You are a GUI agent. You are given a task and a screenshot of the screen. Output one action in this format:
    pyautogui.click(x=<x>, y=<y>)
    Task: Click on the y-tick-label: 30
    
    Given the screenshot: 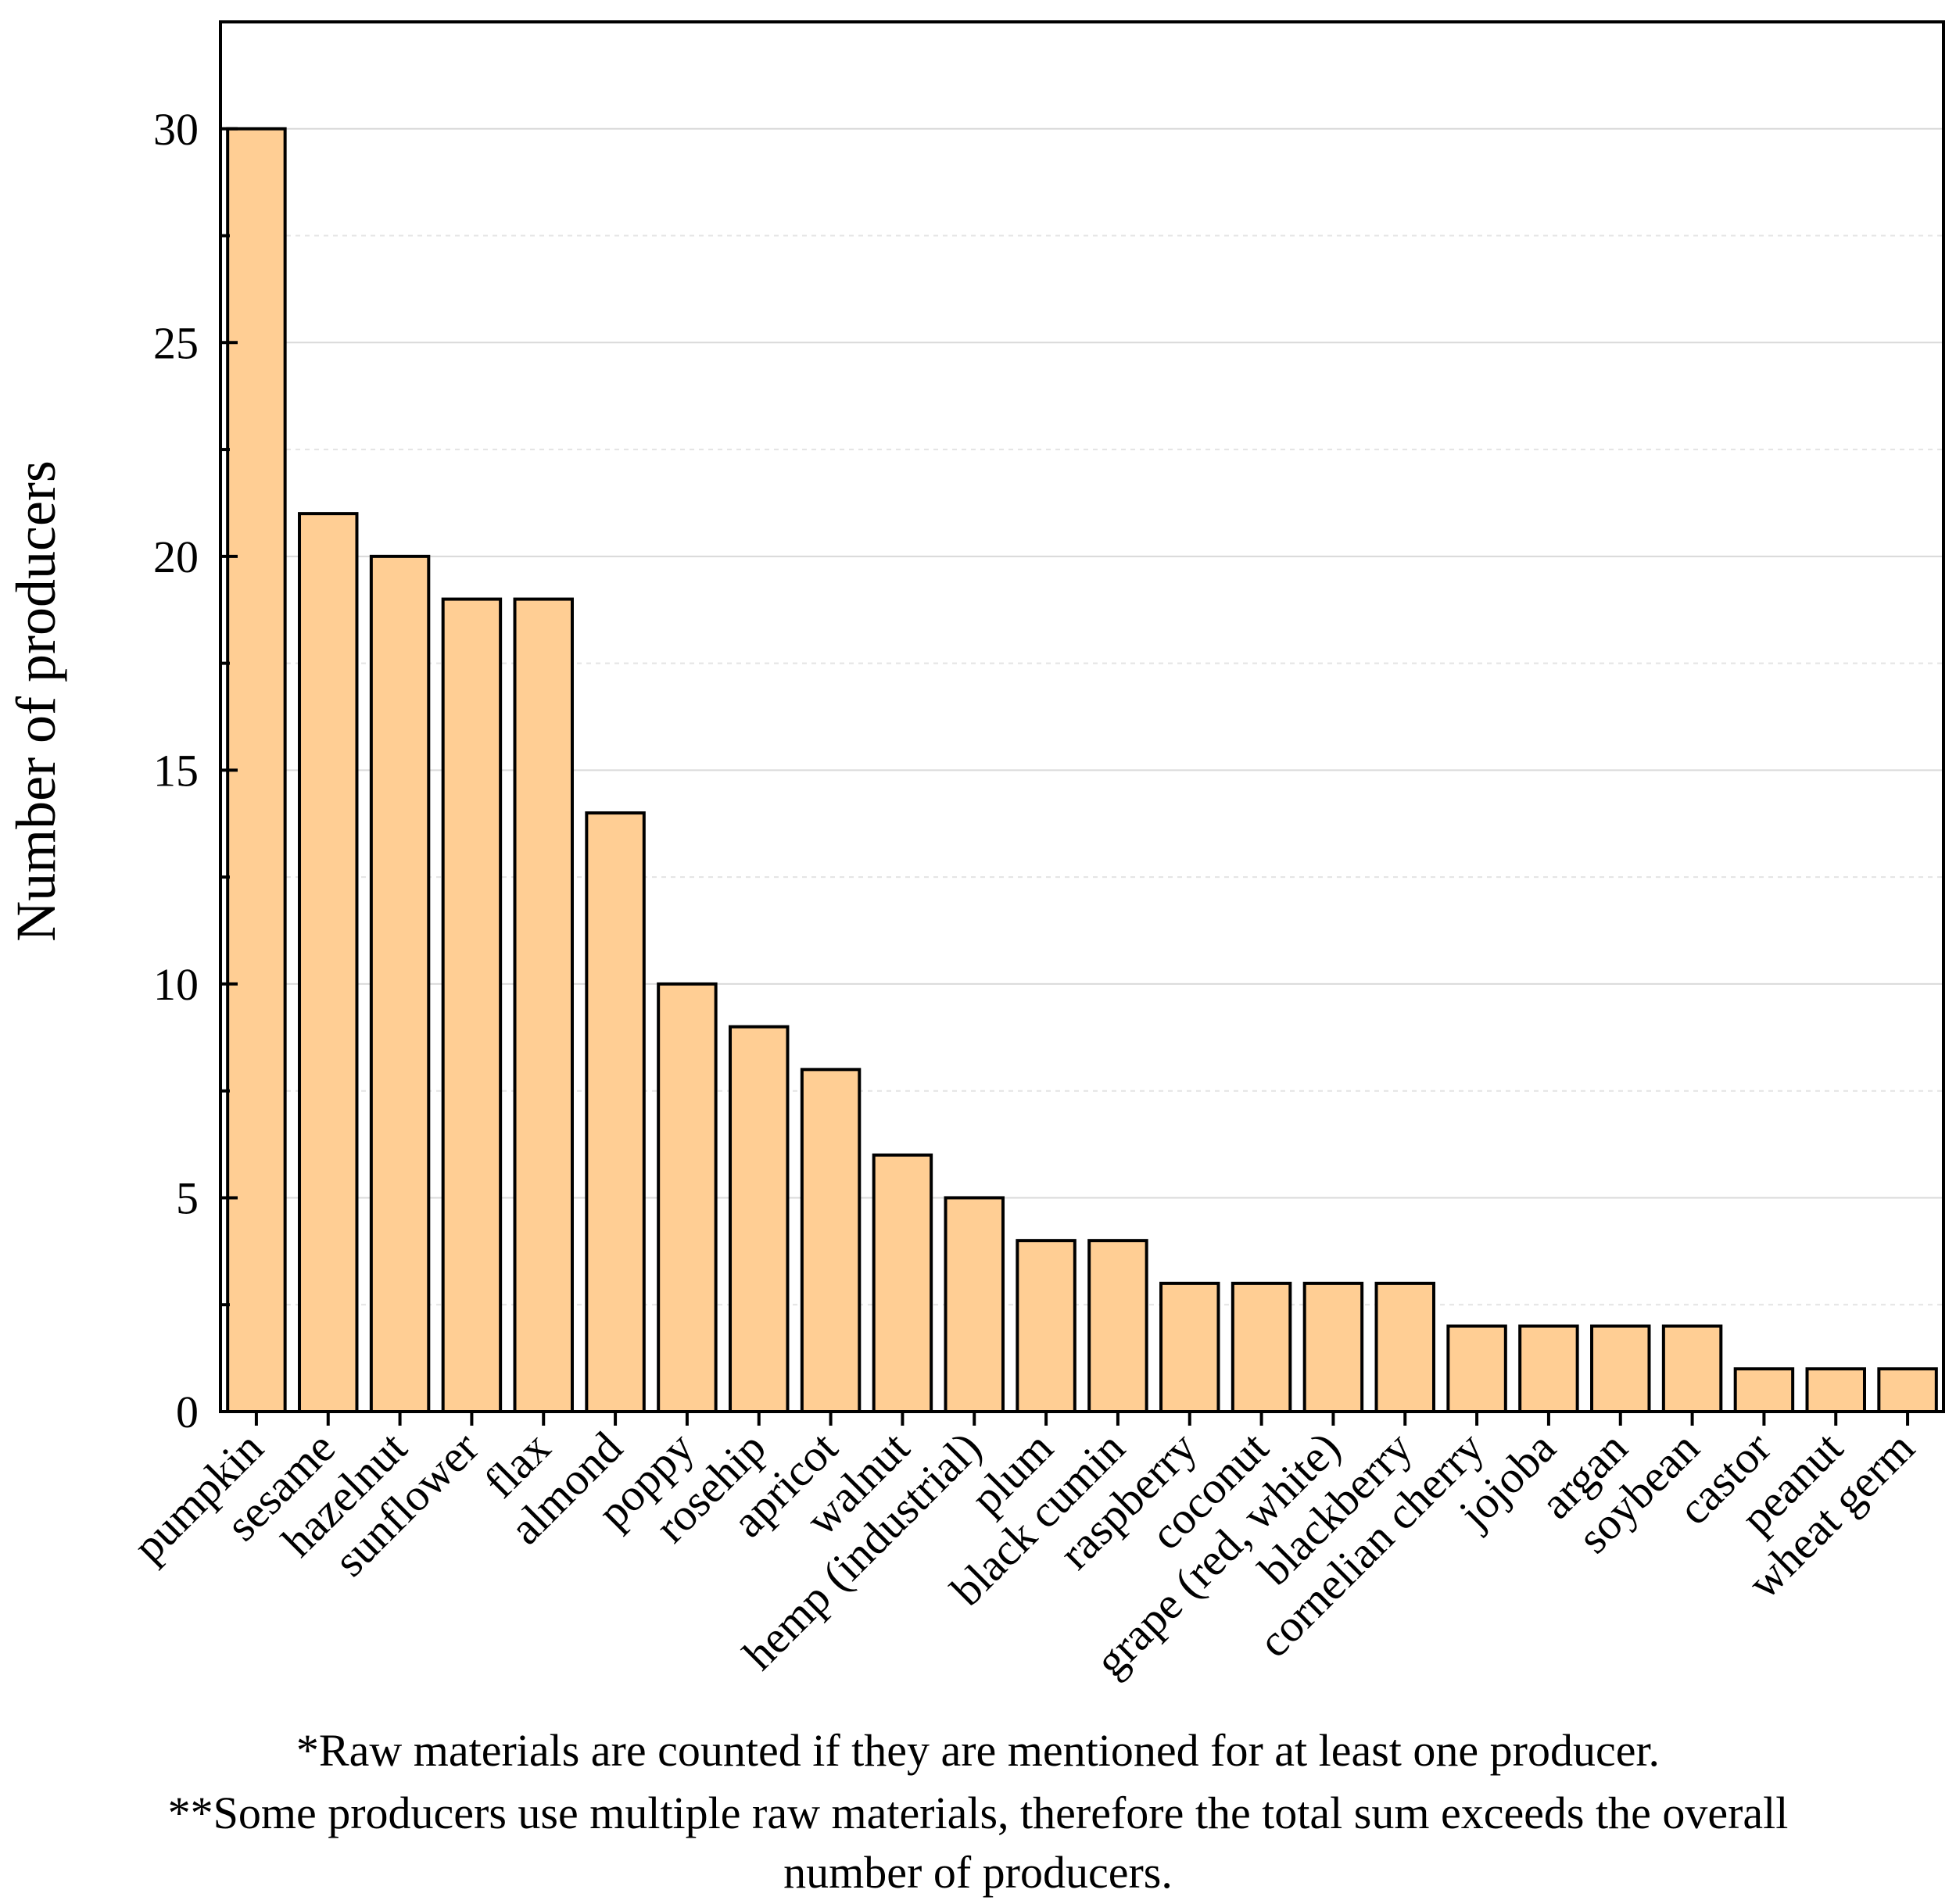 What is the action you would take?
    pyautogui.click(x=176, y=129)
    